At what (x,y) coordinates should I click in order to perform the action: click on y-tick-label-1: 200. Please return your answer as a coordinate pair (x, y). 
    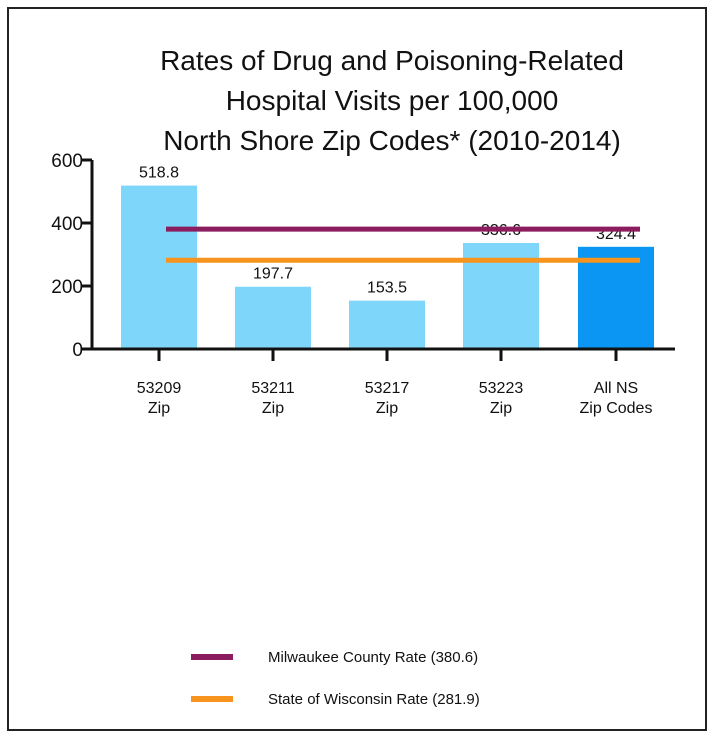
    Looking at the image, I should click on (67, 287).